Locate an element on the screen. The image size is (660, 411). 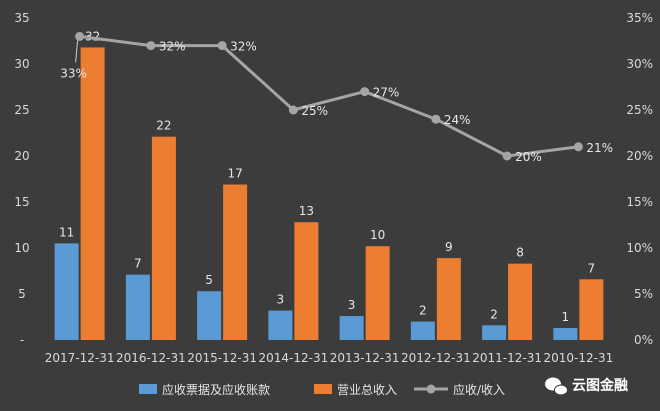
y-tick-label: 20 is located at coordinates (21, 156).